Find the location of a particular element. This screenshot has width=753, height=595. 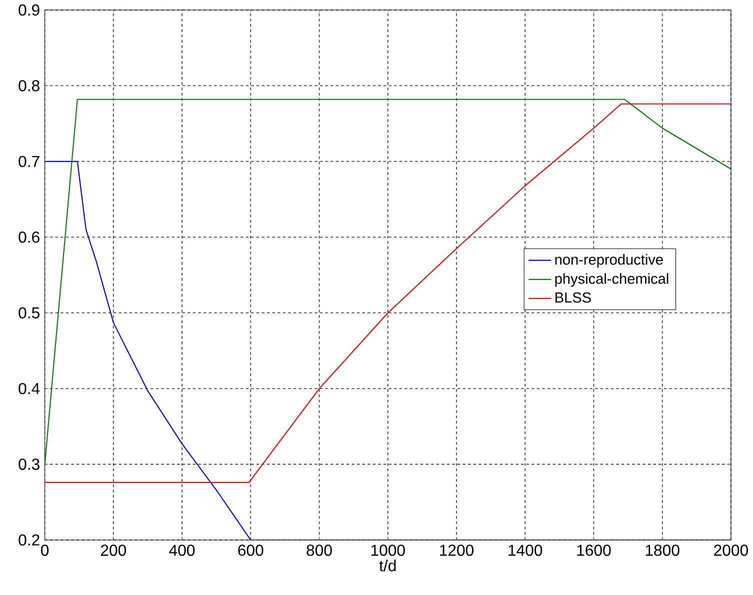

x-tick-label: 1200 is located at coordinates (457, 550).